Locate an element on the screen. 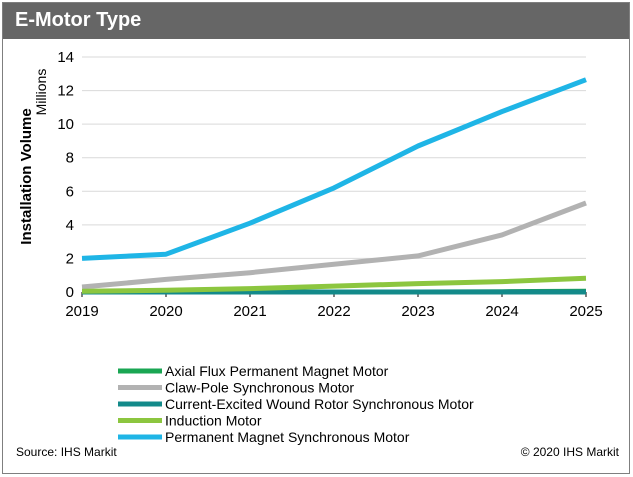 This screenshot has width=633, height=477. x-tick-label: 2024 is located at coordinates (501, 311).